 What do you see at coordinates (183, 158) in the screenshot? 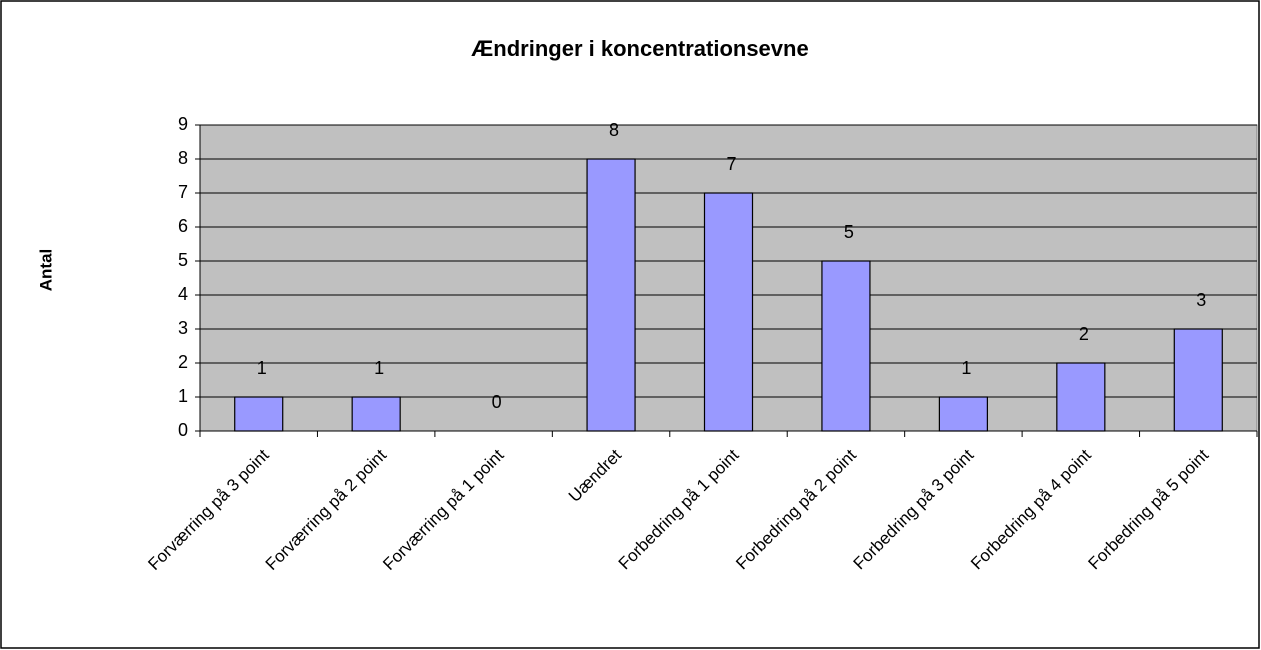
I see `y-tick-label: 8` at bounding box center [183, 158].